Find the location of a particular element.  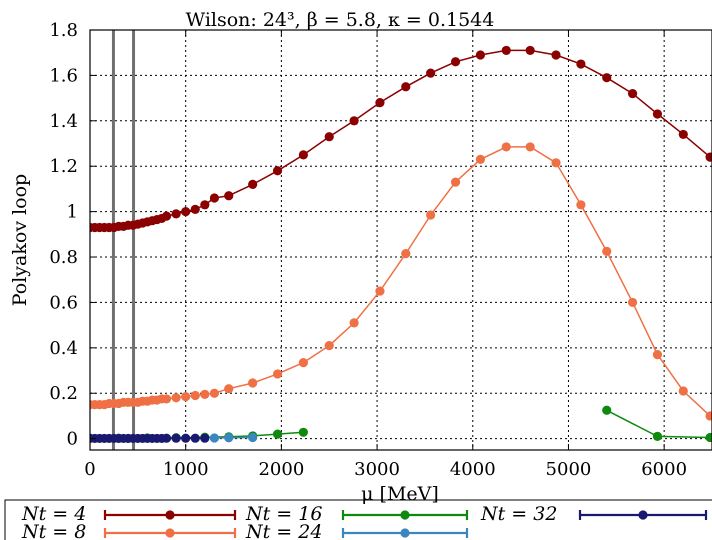

y-tick-label: 0.2 is located at coordinates (63, 393).